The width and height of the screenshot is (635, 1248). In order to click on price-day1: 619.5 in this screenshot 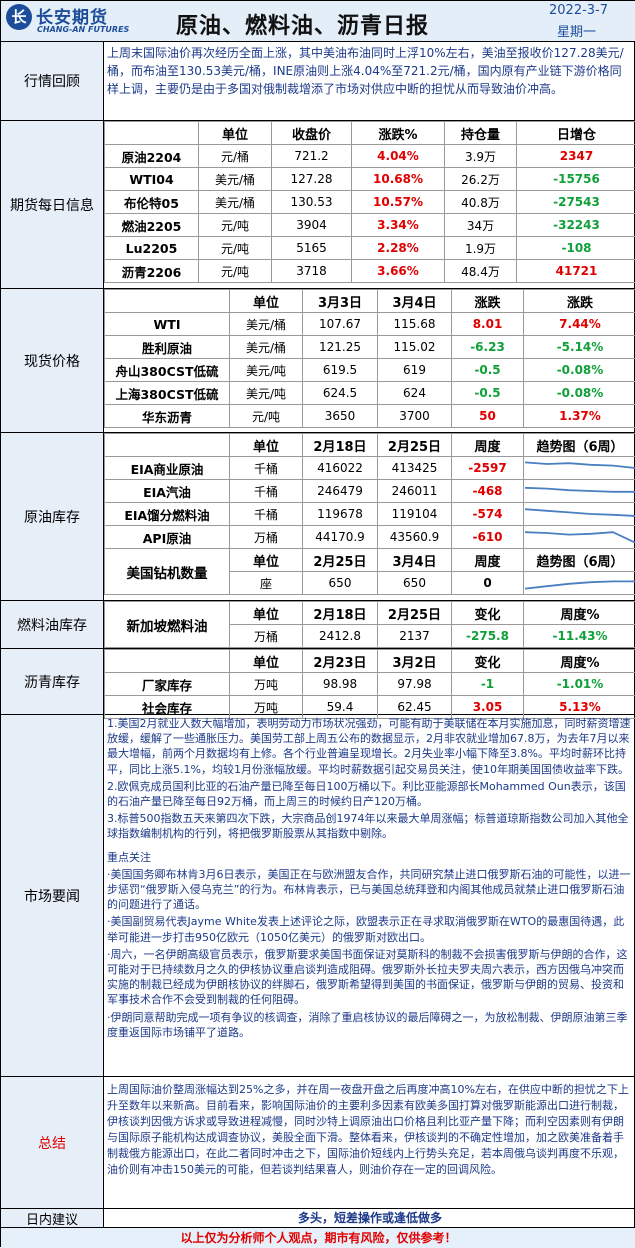, I will do `click(340, 370)`.